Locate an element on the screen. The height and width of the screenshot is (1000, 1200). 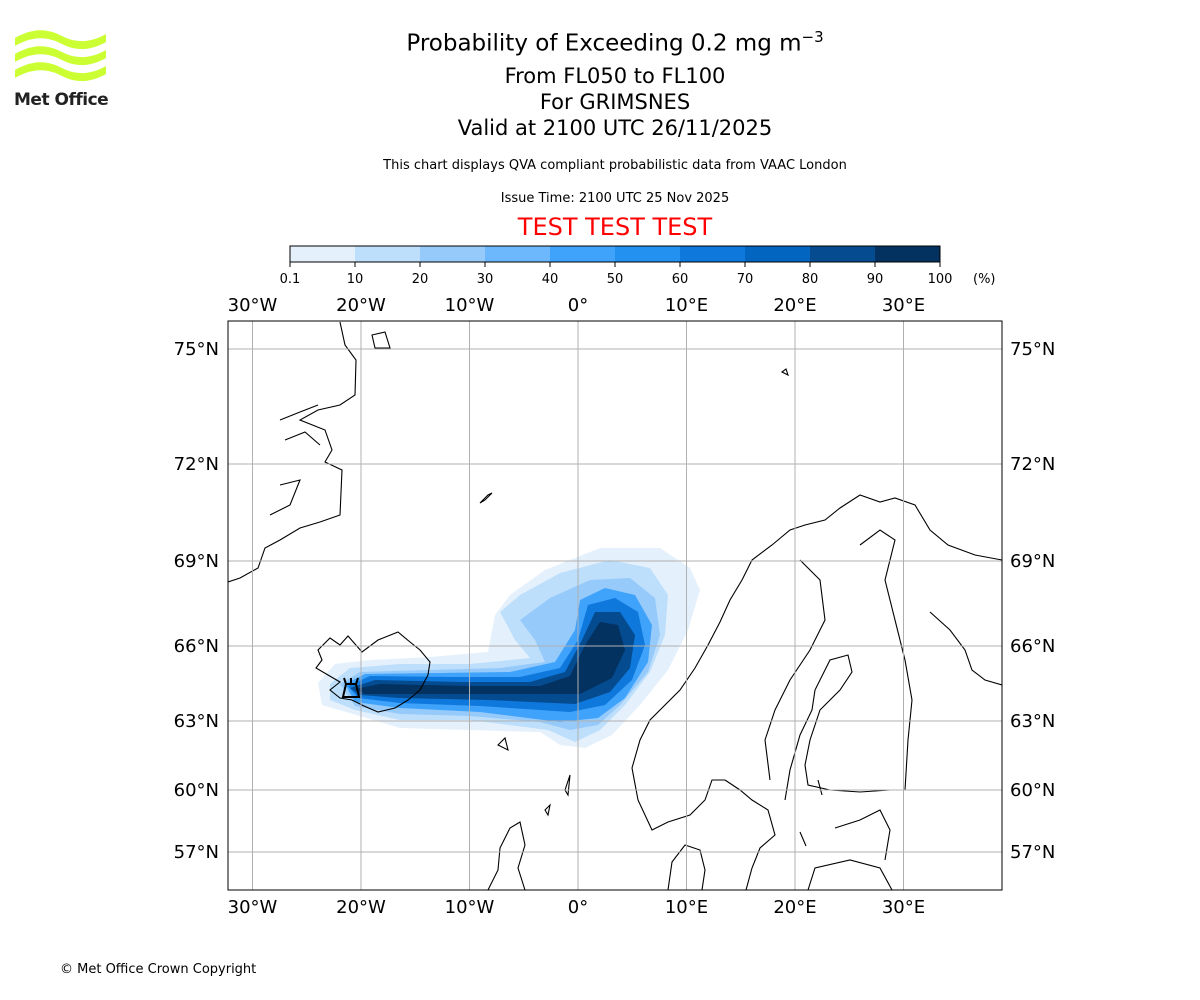
colorbar-unit: (%) is located at coordinates (984, 279).